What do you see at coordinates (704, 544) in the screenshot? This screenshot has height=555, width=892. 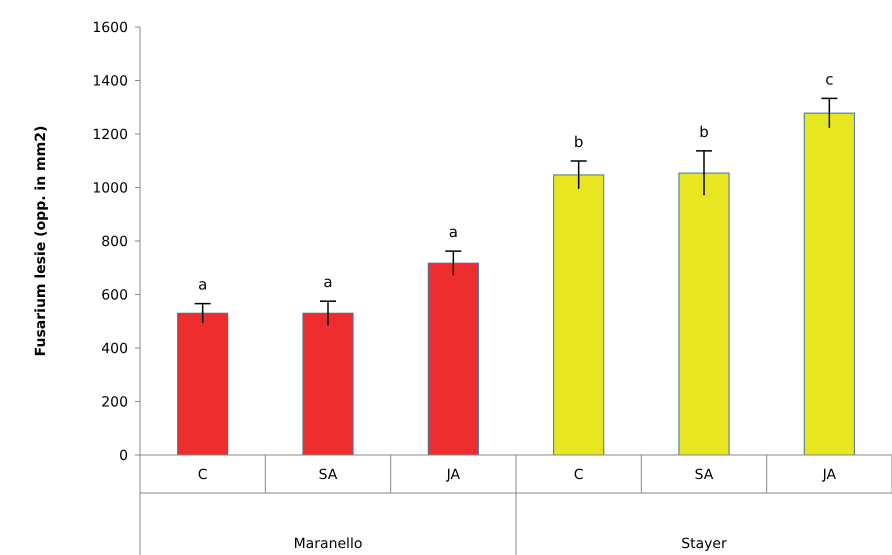 I see `text: Stayer` at bounding box center [704, 544].